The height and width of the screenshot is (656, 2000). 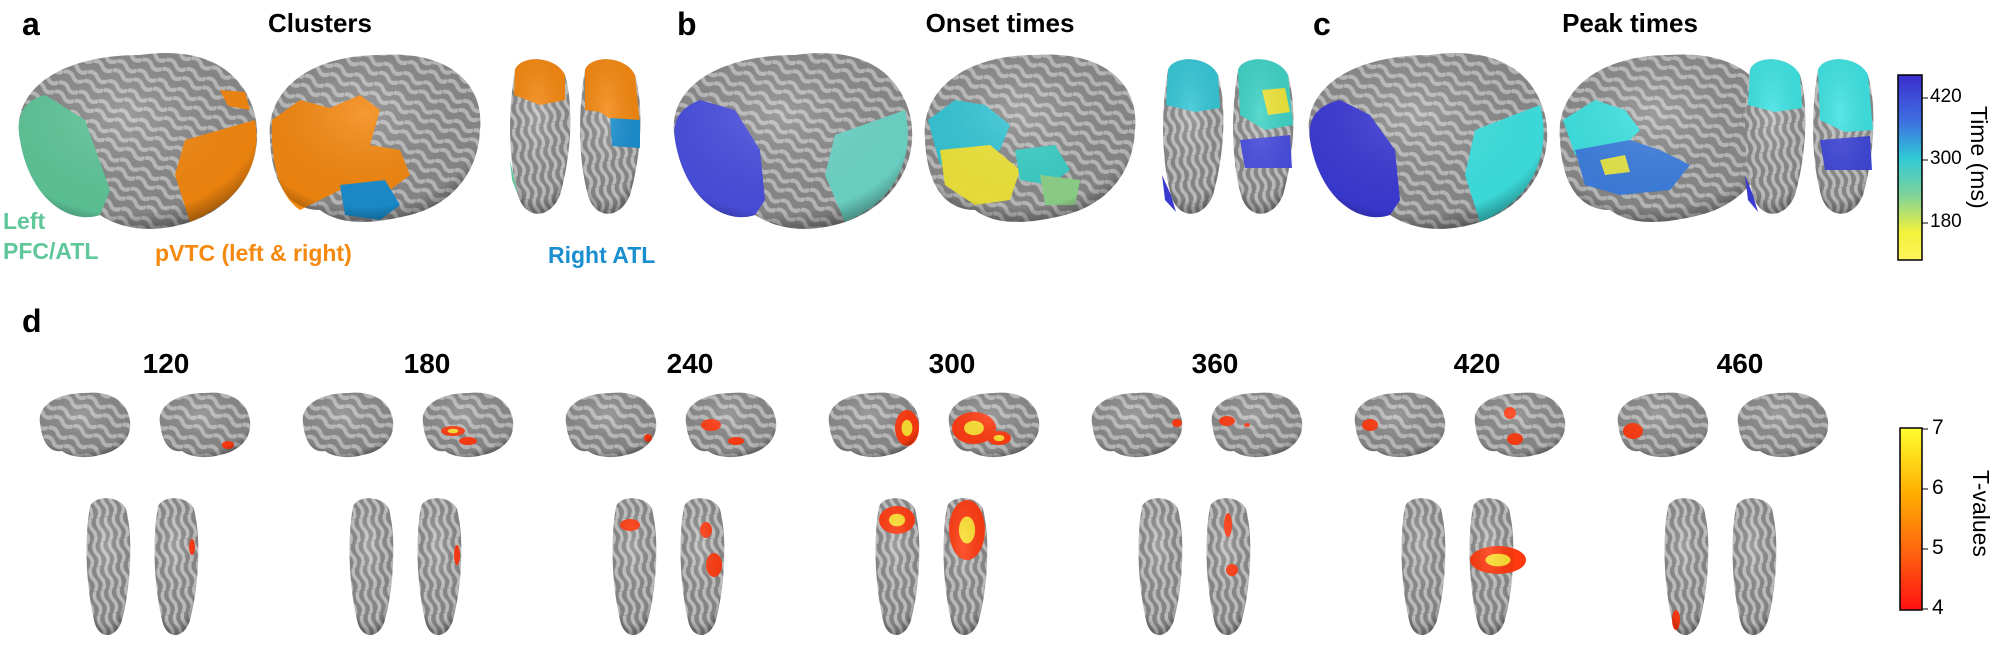 I want to click on left-lateral-brain-a, so click(x=138, y=141).